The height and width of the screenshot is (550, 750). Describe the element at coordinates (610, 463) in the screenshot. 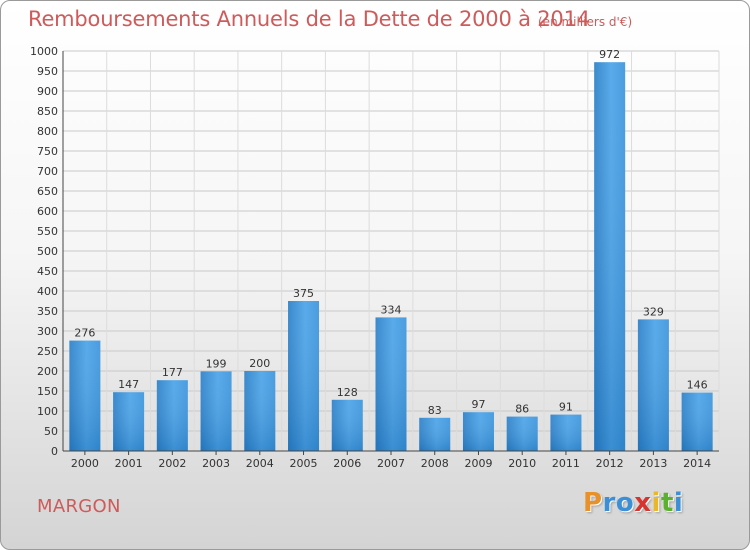

I see `x-tick-label: 2012` at that location.